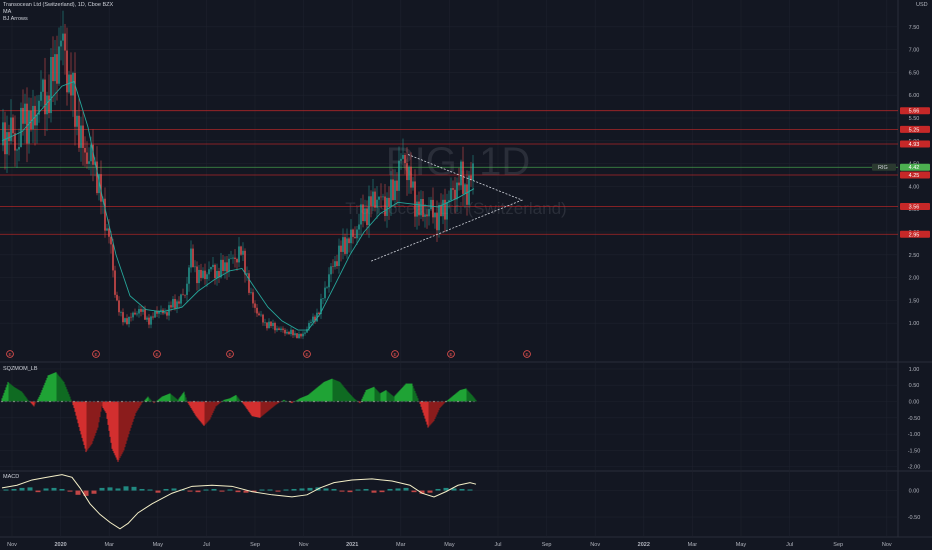 The width and height of the screenshot is (932, 550). Describe the element at coordinates (914, 235) in the screenshot. I see `price-level-label: 2.95` at that location.